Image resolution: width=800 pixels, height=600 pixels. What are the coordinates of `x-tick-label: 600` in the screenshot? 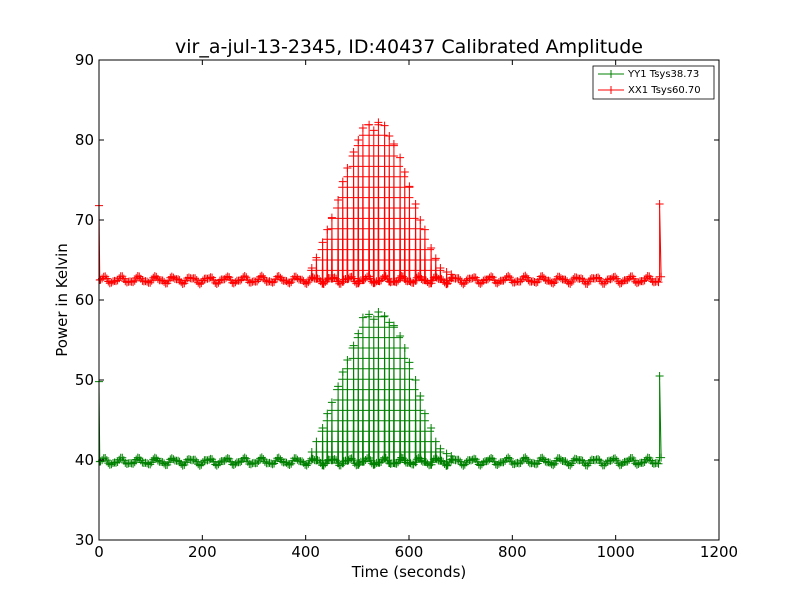 It's located at (409, 552).